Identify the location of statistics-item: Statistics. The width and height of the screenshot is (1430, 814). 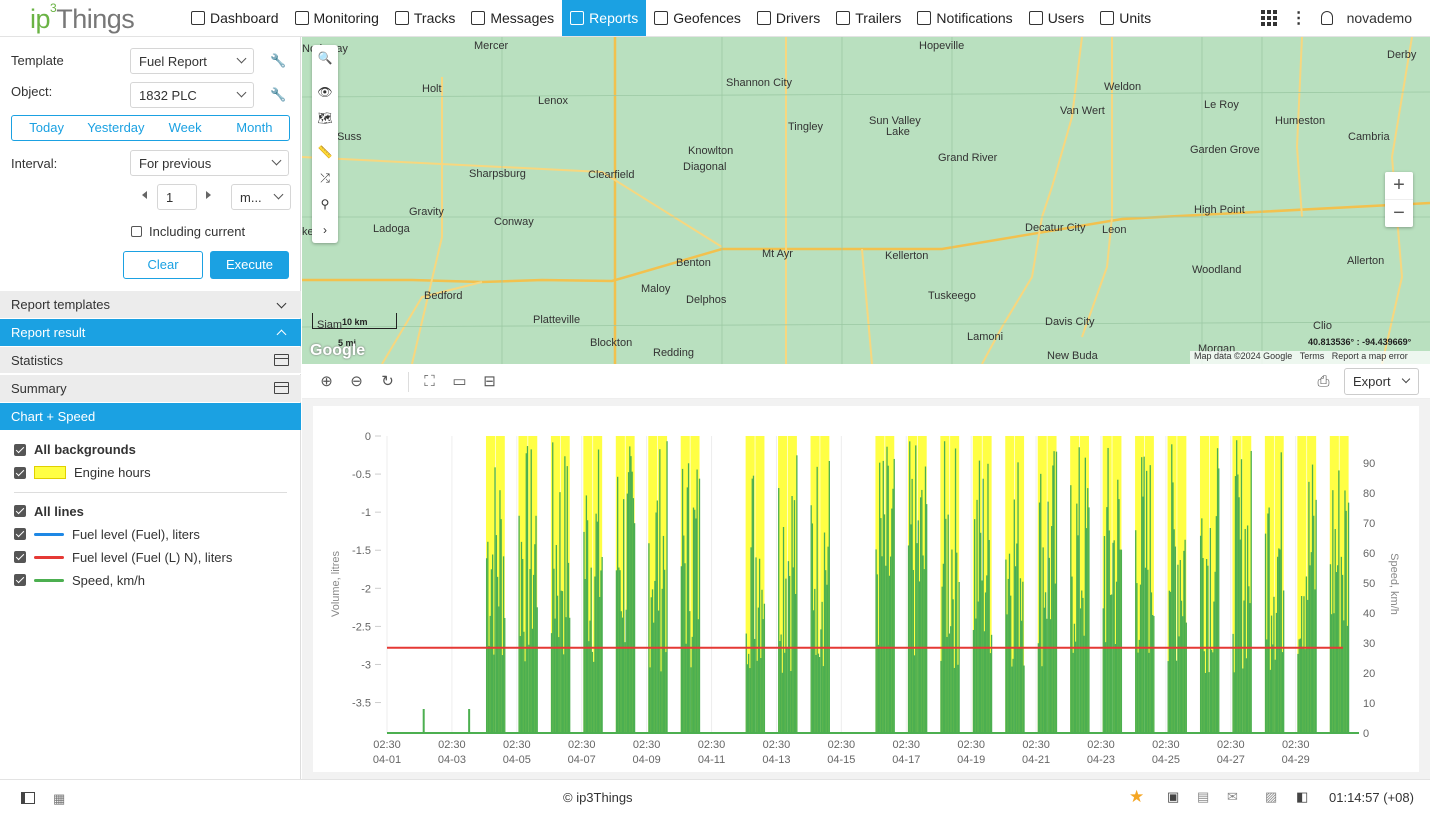
(150, 360).